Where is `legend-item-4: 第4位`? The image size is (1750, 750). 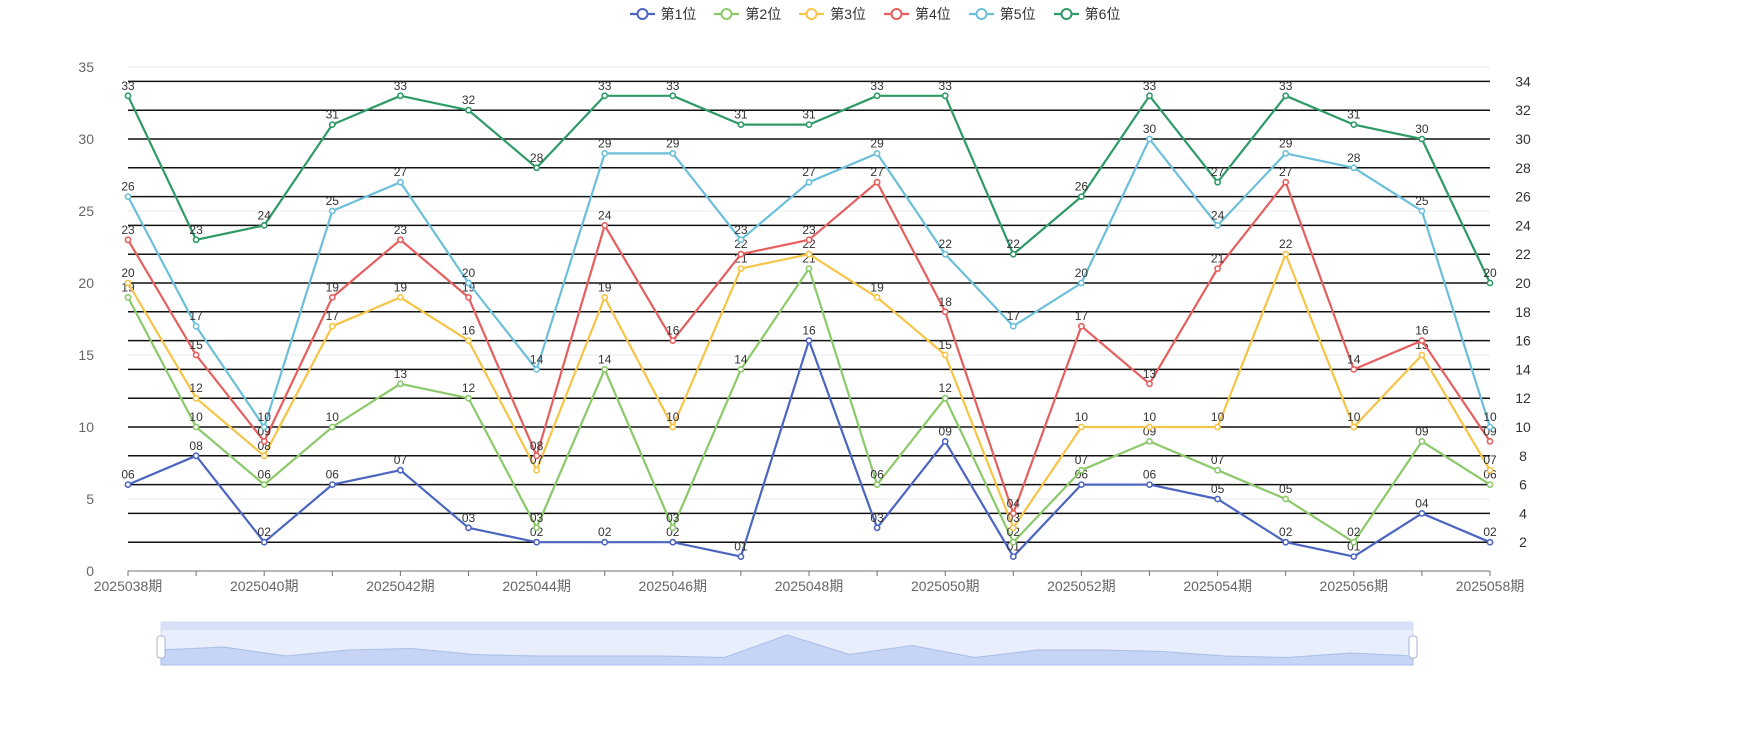
legend-item-4: 第4位 is located at coordinates (917, 14).